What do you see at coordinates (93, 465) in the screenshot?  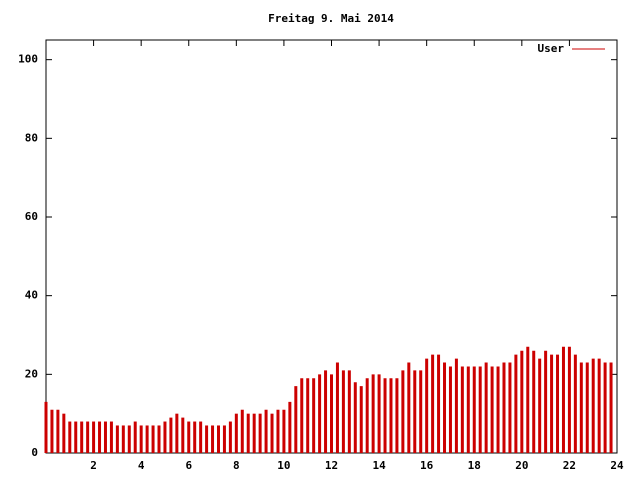 I see `x-tick-label: 2` at bounding box center [93, 465].